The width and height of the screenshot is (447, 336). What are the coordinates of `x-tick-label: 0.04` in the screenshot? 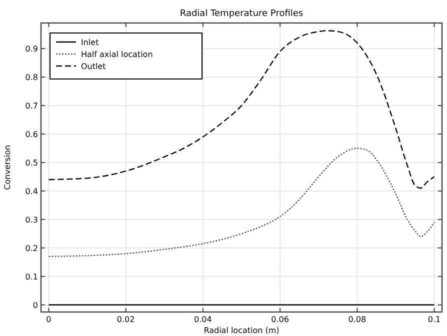 It's located at (203, 319).